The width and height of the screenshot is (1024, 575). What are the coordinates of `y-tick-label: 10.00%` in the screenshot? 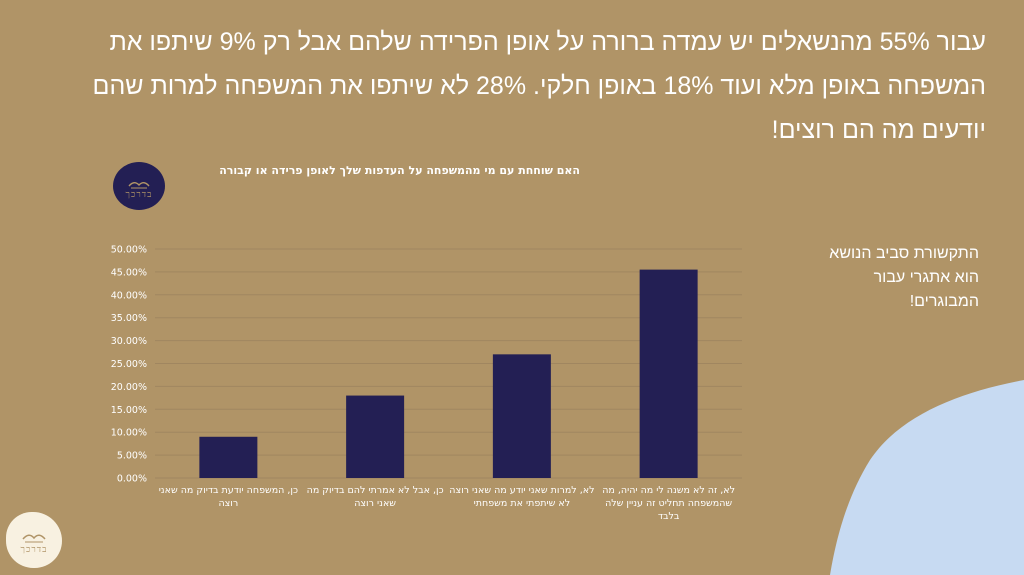 It's located at (129, 433).